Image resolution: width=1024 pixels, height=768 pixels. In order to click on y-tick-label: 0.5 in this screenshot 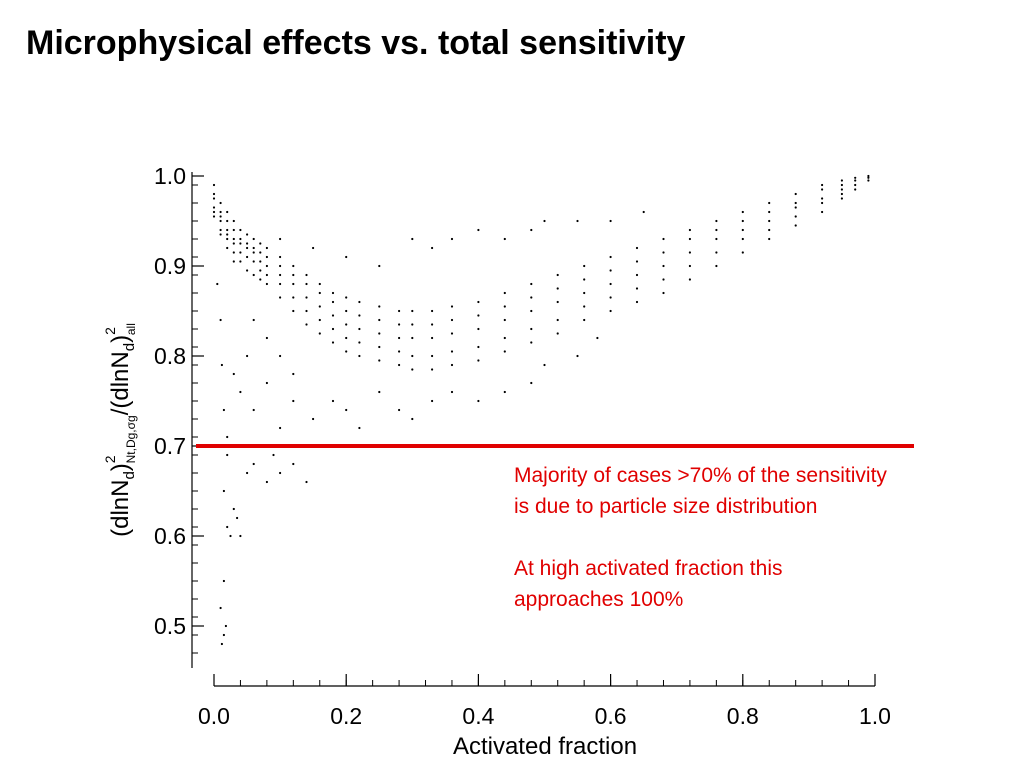, I will do `click(170, 626)`.